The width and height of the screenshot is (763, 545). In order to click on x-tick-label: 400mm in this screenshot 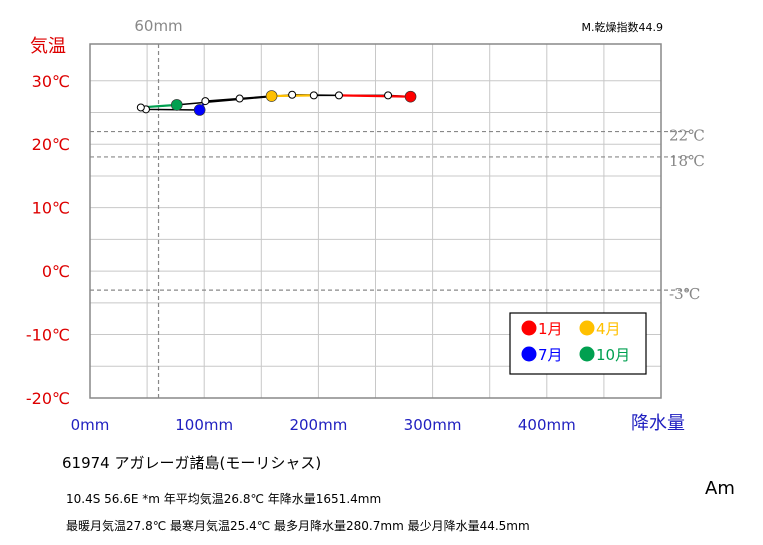, I will do `click(547, 425)`.